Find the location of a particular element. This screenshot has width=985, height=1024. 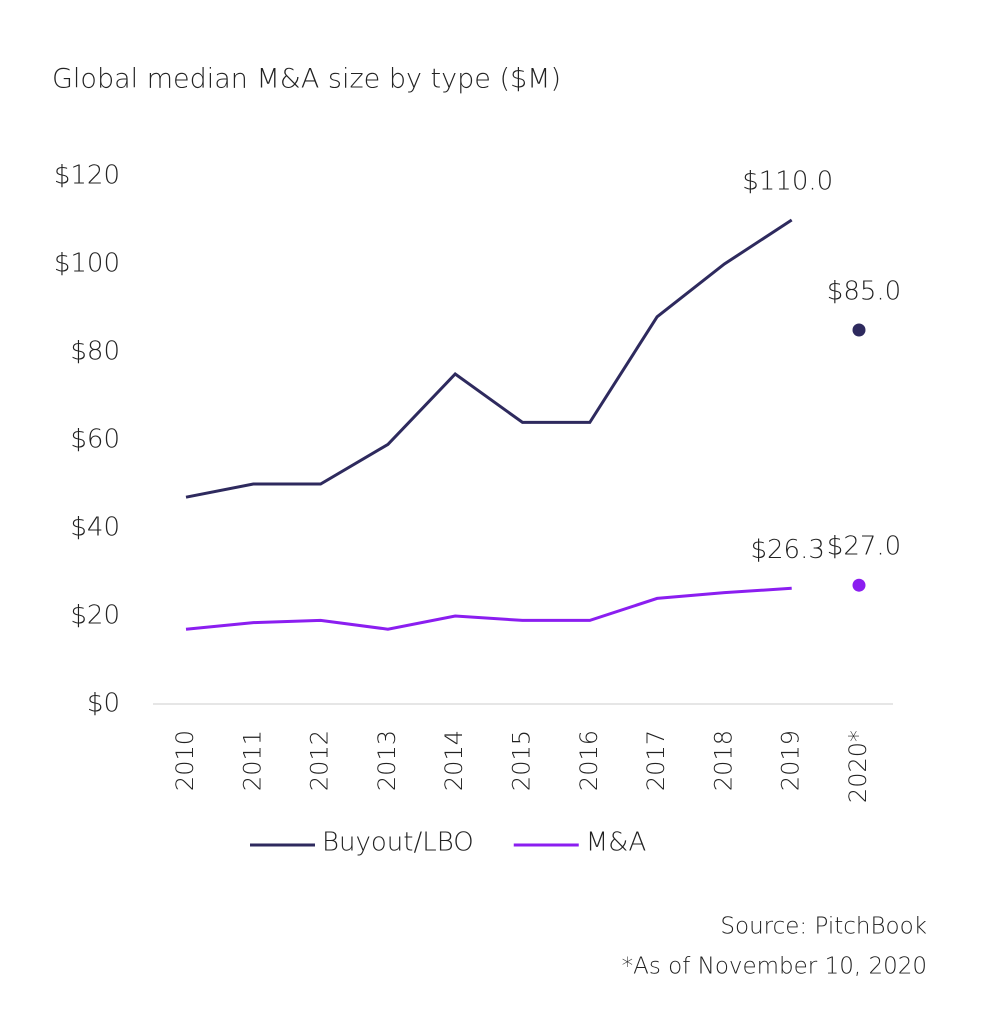

data-label: $26.3 is located at coordinates (787, 550).